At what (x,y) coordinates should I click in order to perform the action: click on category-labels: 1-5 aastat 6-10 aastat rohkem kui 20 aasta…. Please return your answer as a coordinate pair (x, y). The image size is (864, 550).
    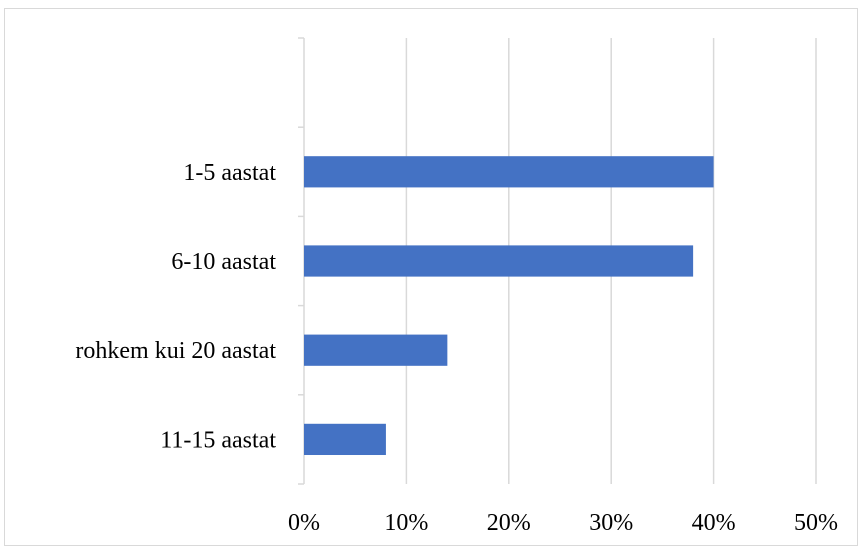
    Looking at the image, I should click on (175, 307).